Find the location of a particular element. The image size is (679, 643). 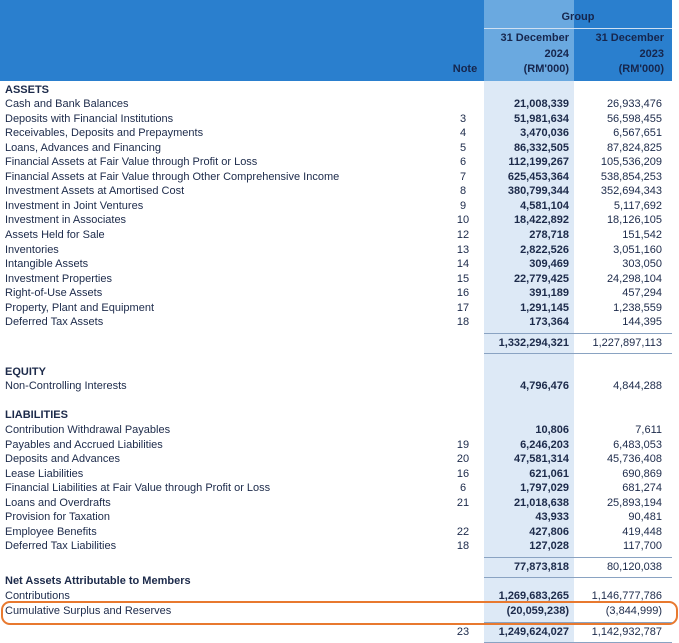

section-title: Net Assets Attributable to Members is located at coordinates (98, 581).